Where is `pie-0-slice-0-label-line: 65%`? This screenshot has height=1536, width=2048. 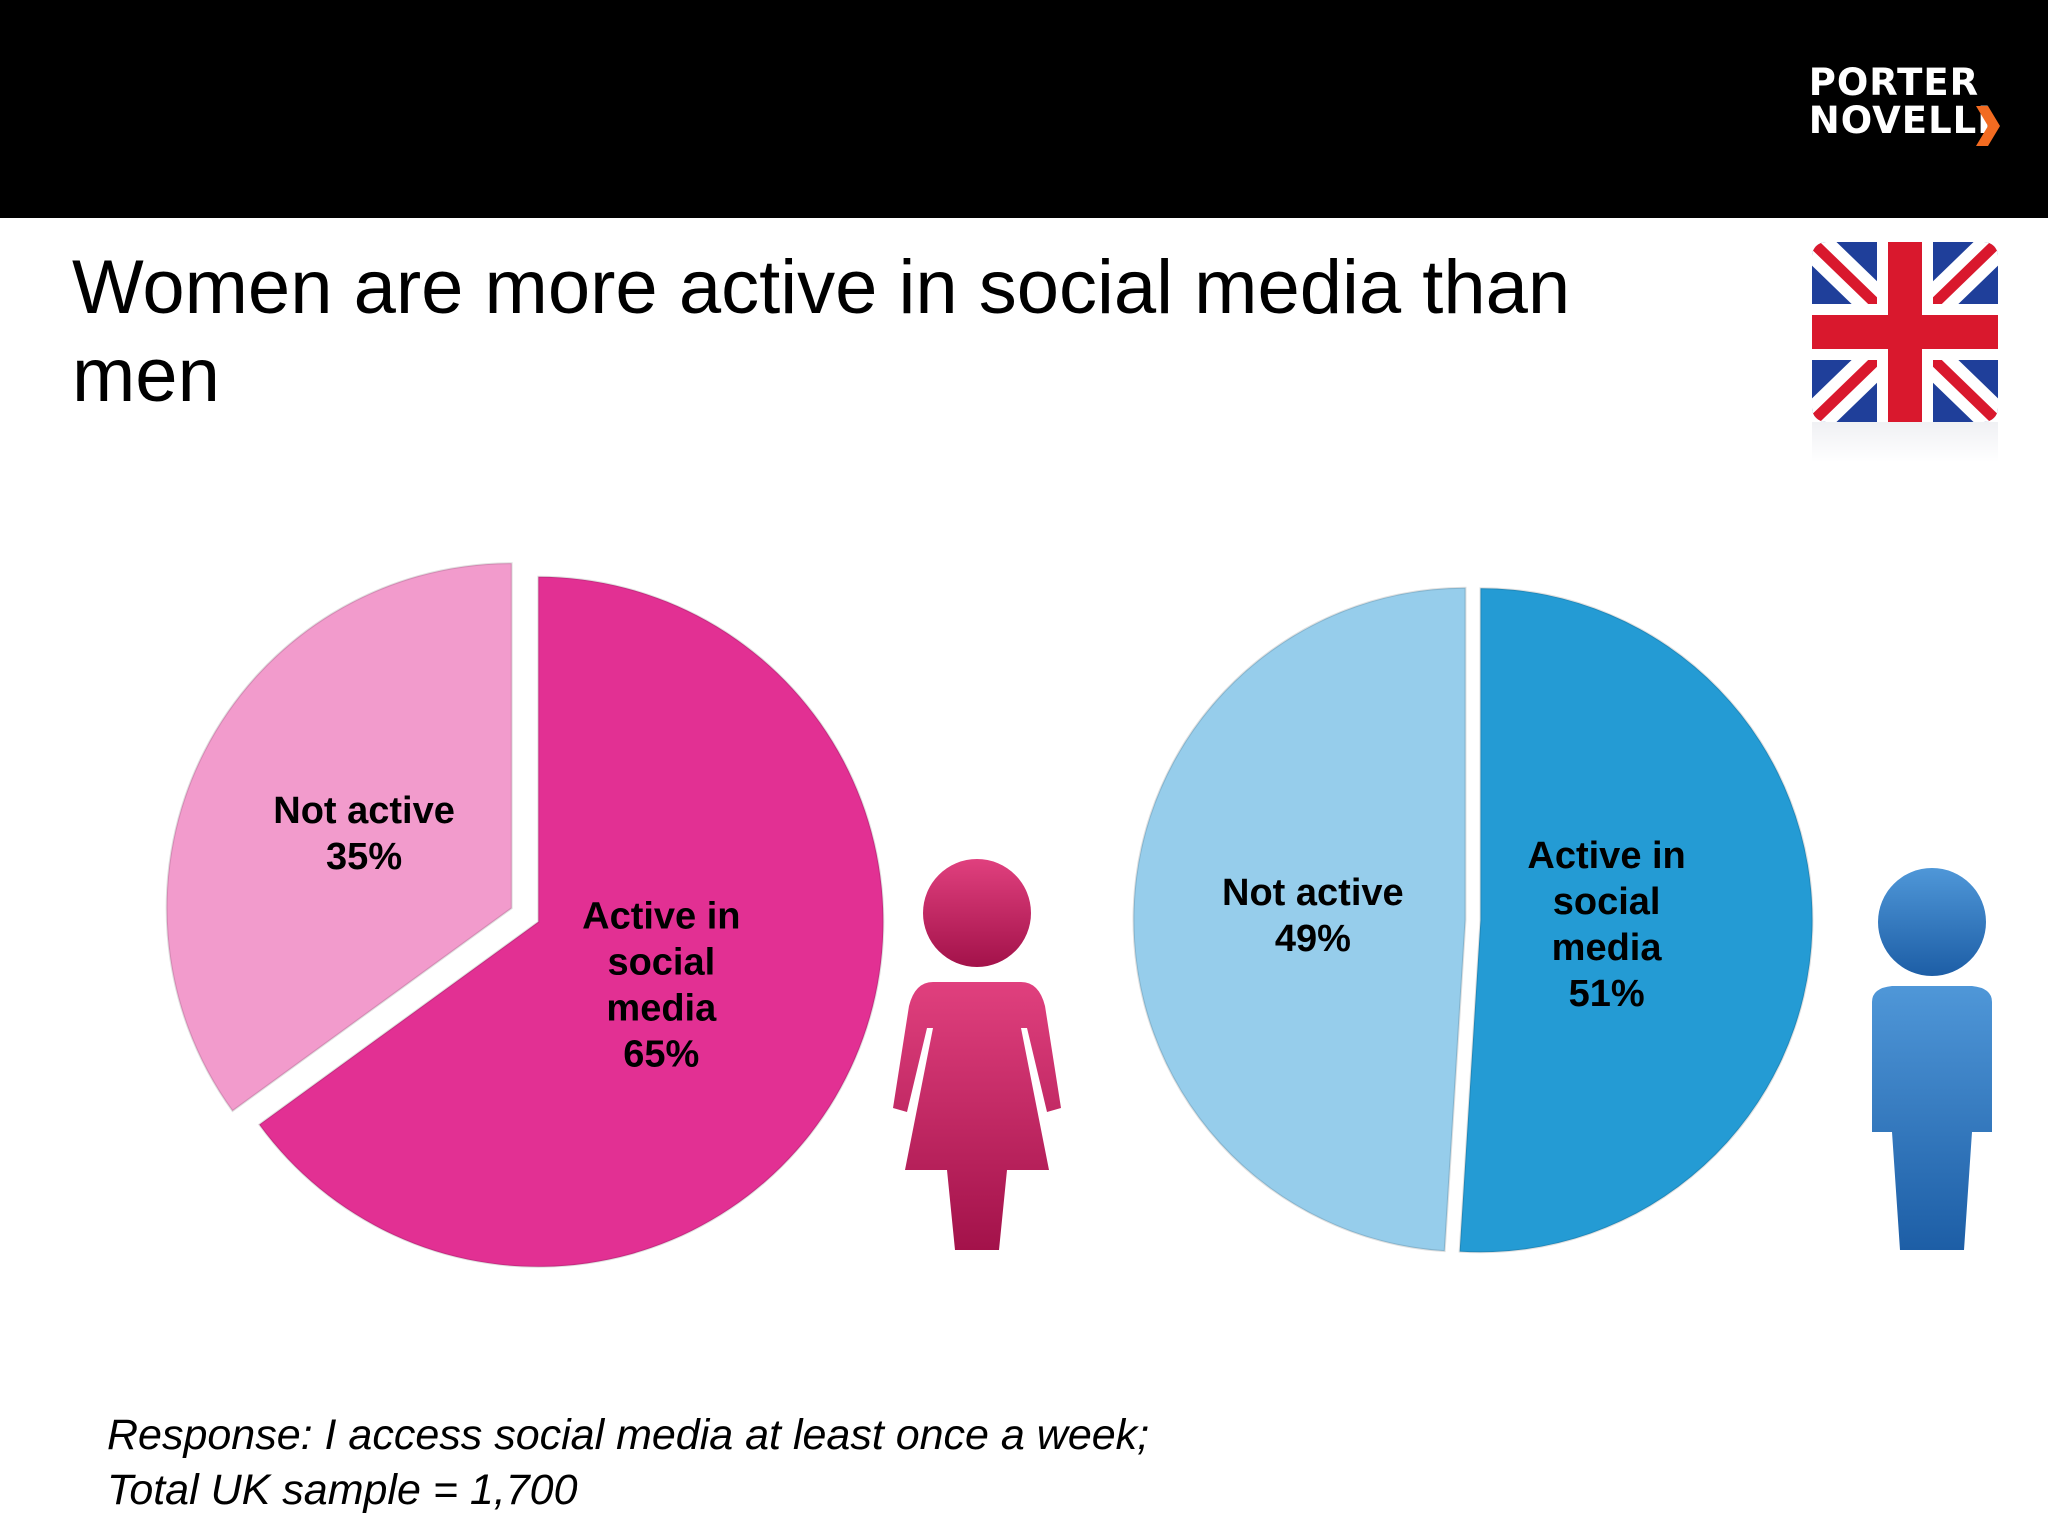
pie-0-slice-0-label-line: 65% is located at coordinates (661, 1054).